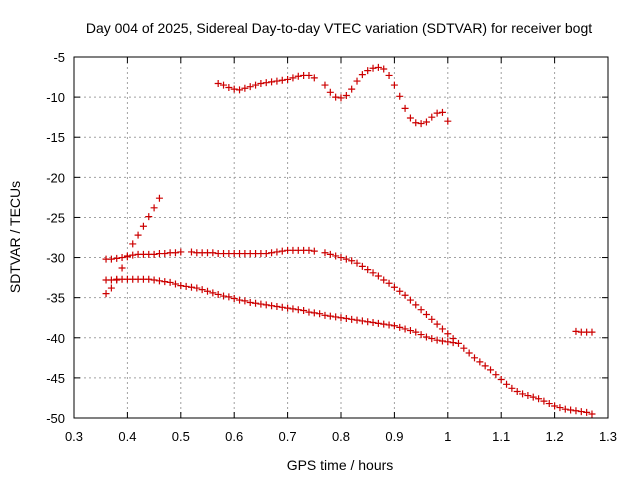 This screenshot has height=480, width=640. I want to click on y-tick-label: -40, so click(55, 338).